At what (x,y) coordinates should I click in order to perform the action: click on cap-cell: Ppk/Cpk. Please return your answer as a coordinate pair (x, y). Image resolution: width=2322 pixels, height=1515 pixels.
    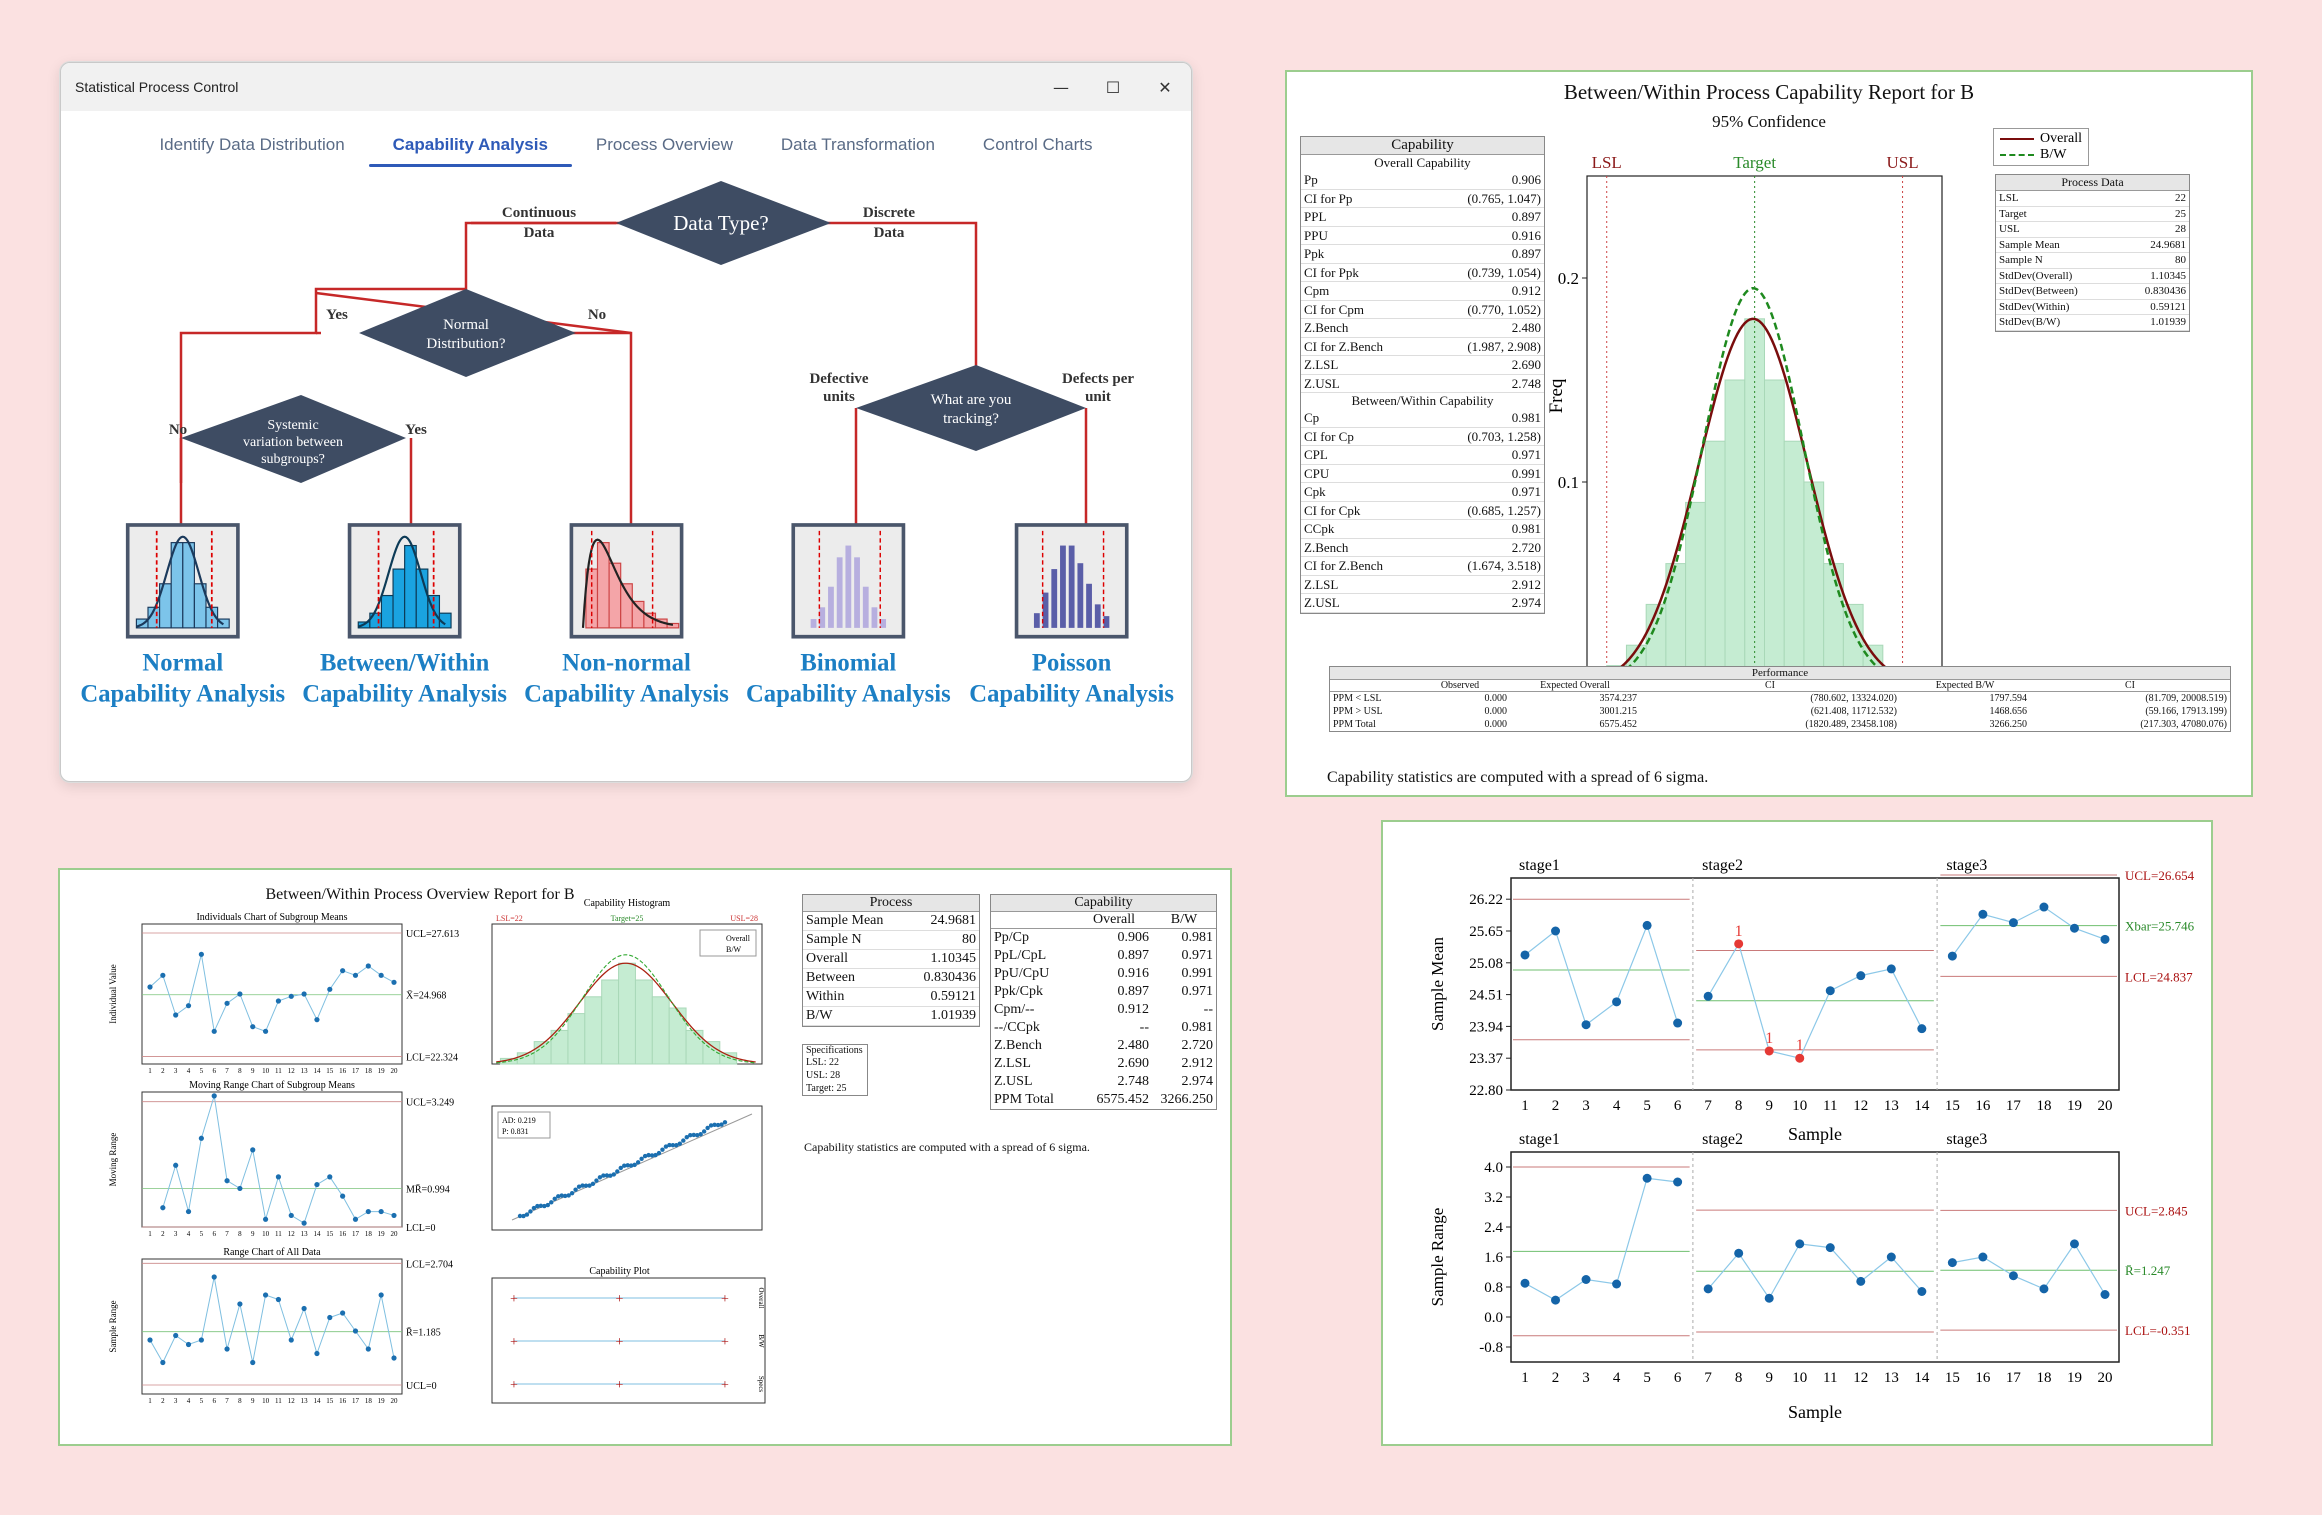
    Looking at the image, I should click on (1019, 991).